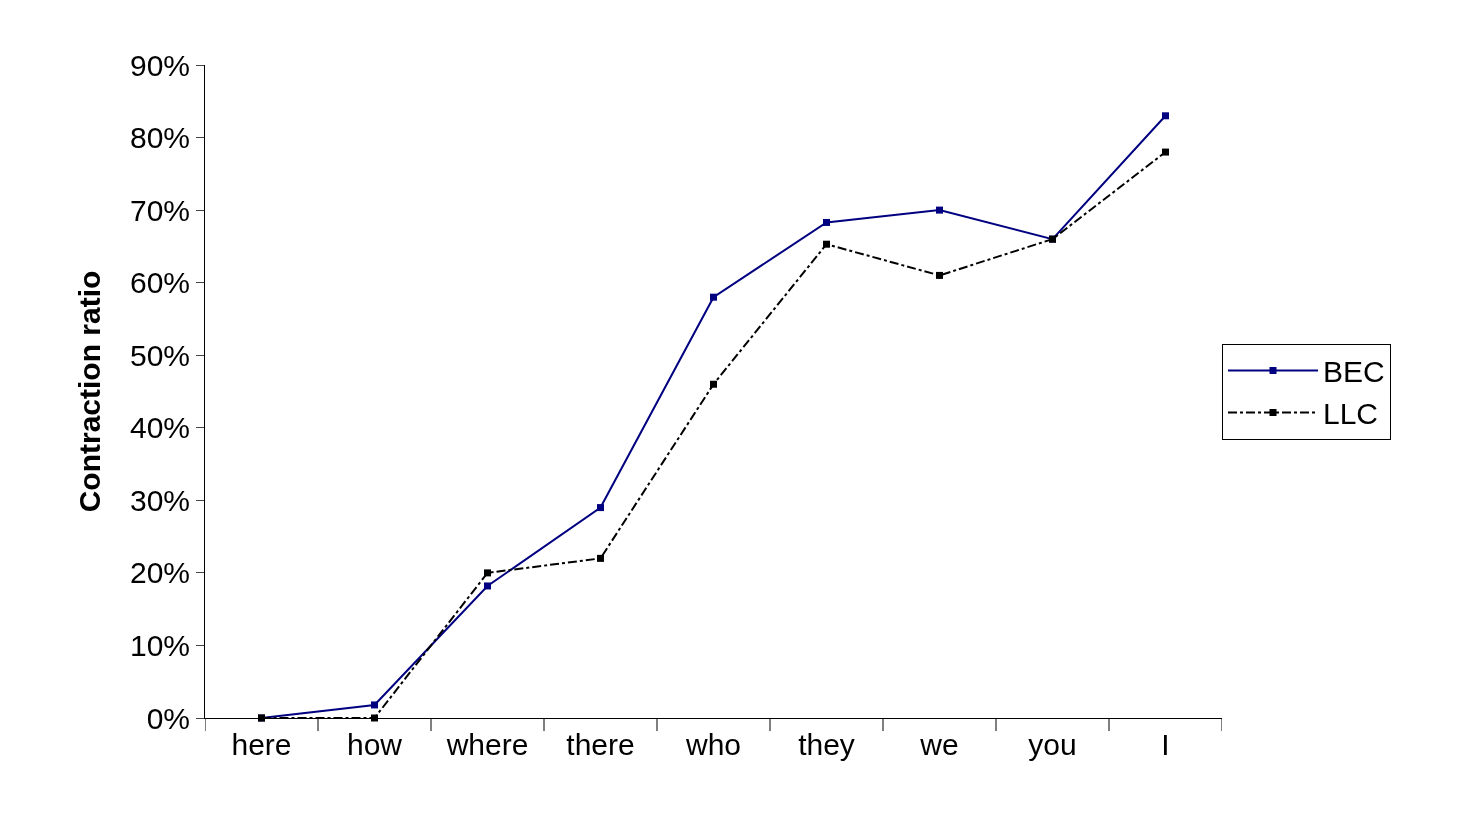 The height and width of the screenshot is (827, 1459). I want to click on x-tick-label: we, so click(939, 744).